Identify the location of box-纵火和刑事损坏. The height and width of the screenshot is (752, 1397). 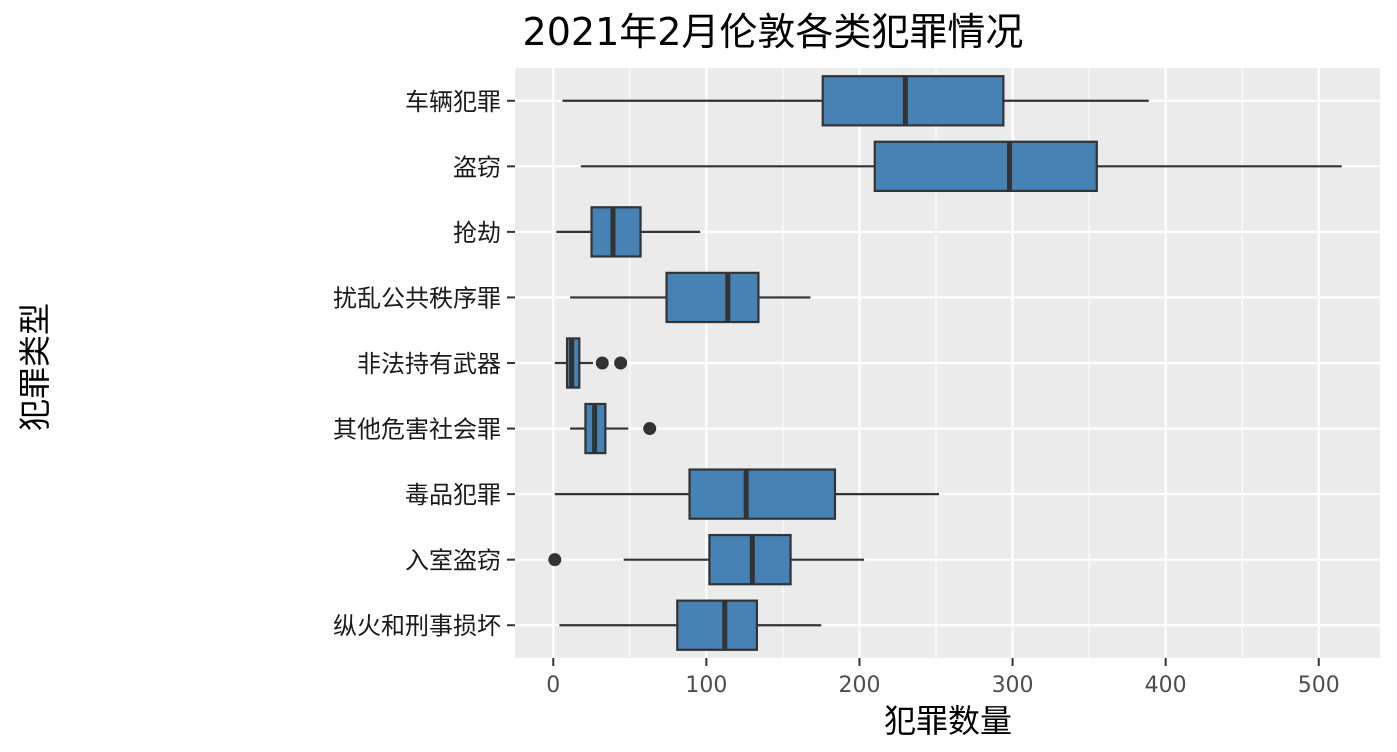
(690, 625).